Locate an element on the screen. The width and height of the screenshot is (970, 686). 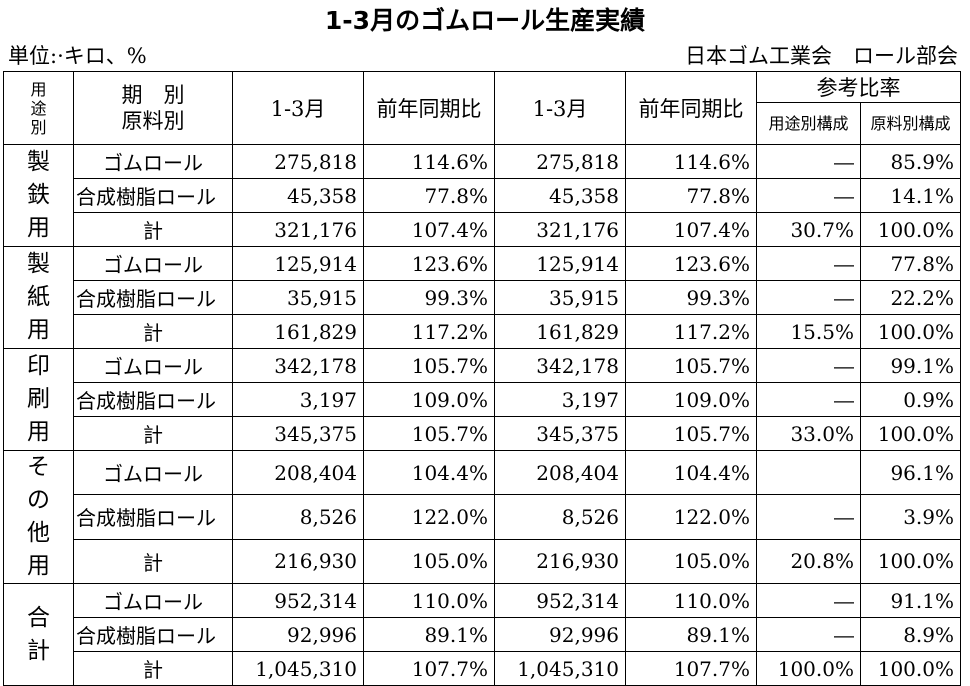
percent-cell: 122.0% is located at coordinates (429, 517).